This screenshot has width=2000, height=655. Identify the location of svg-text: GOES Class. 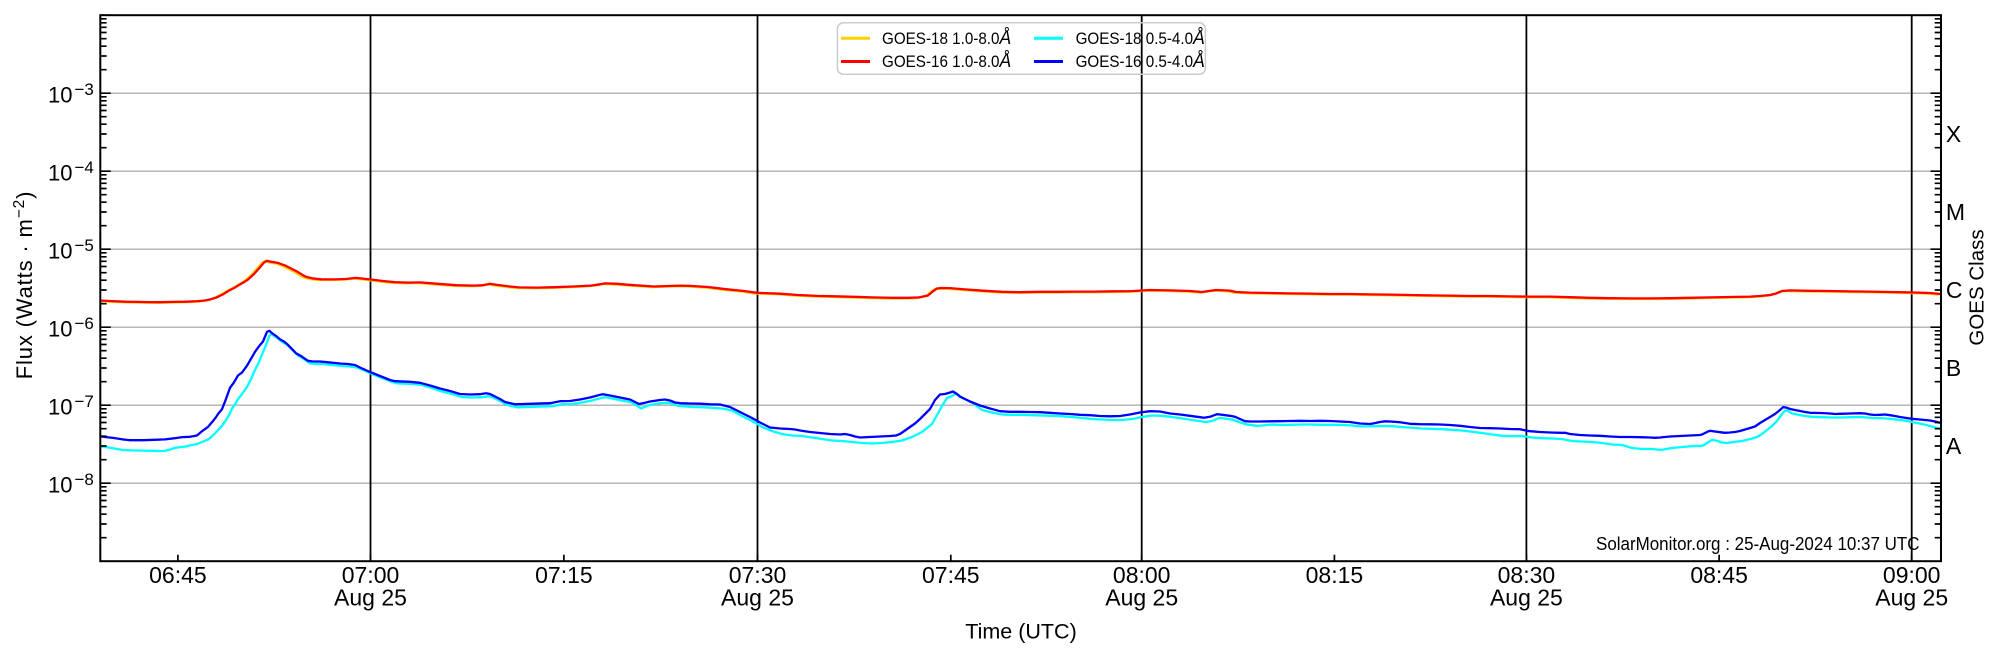
(1977, 287).